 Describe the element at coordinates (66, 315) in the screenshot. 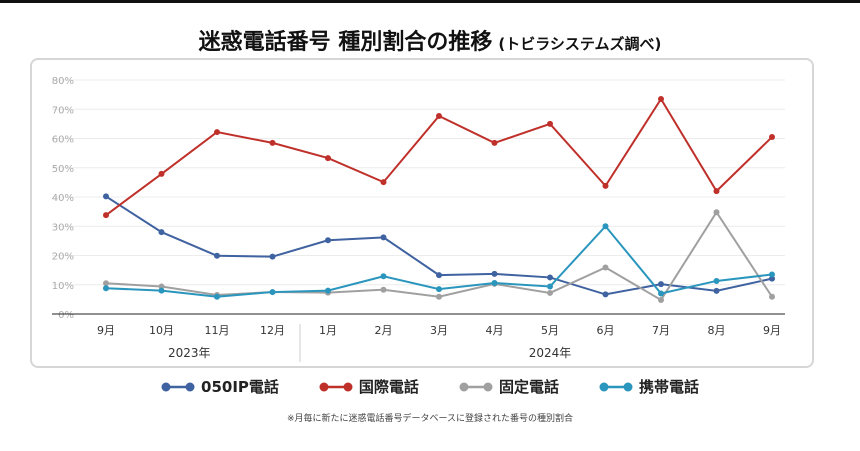

I see `y-tick-label: 0%` at that location.